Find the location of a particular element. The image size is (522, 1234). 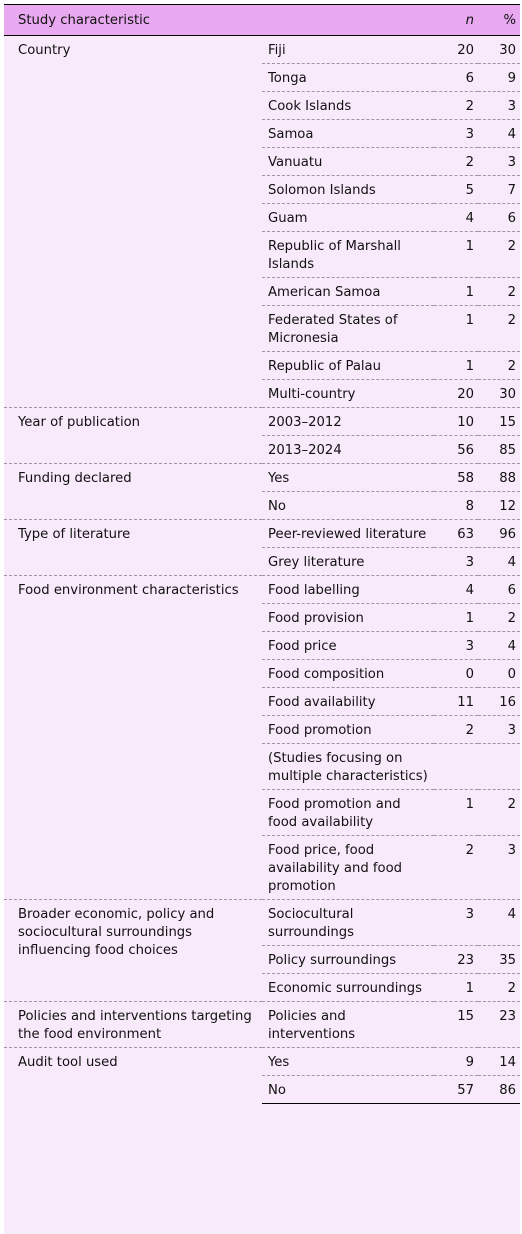

row-percent: 88 is located at coordinates (499, 477).